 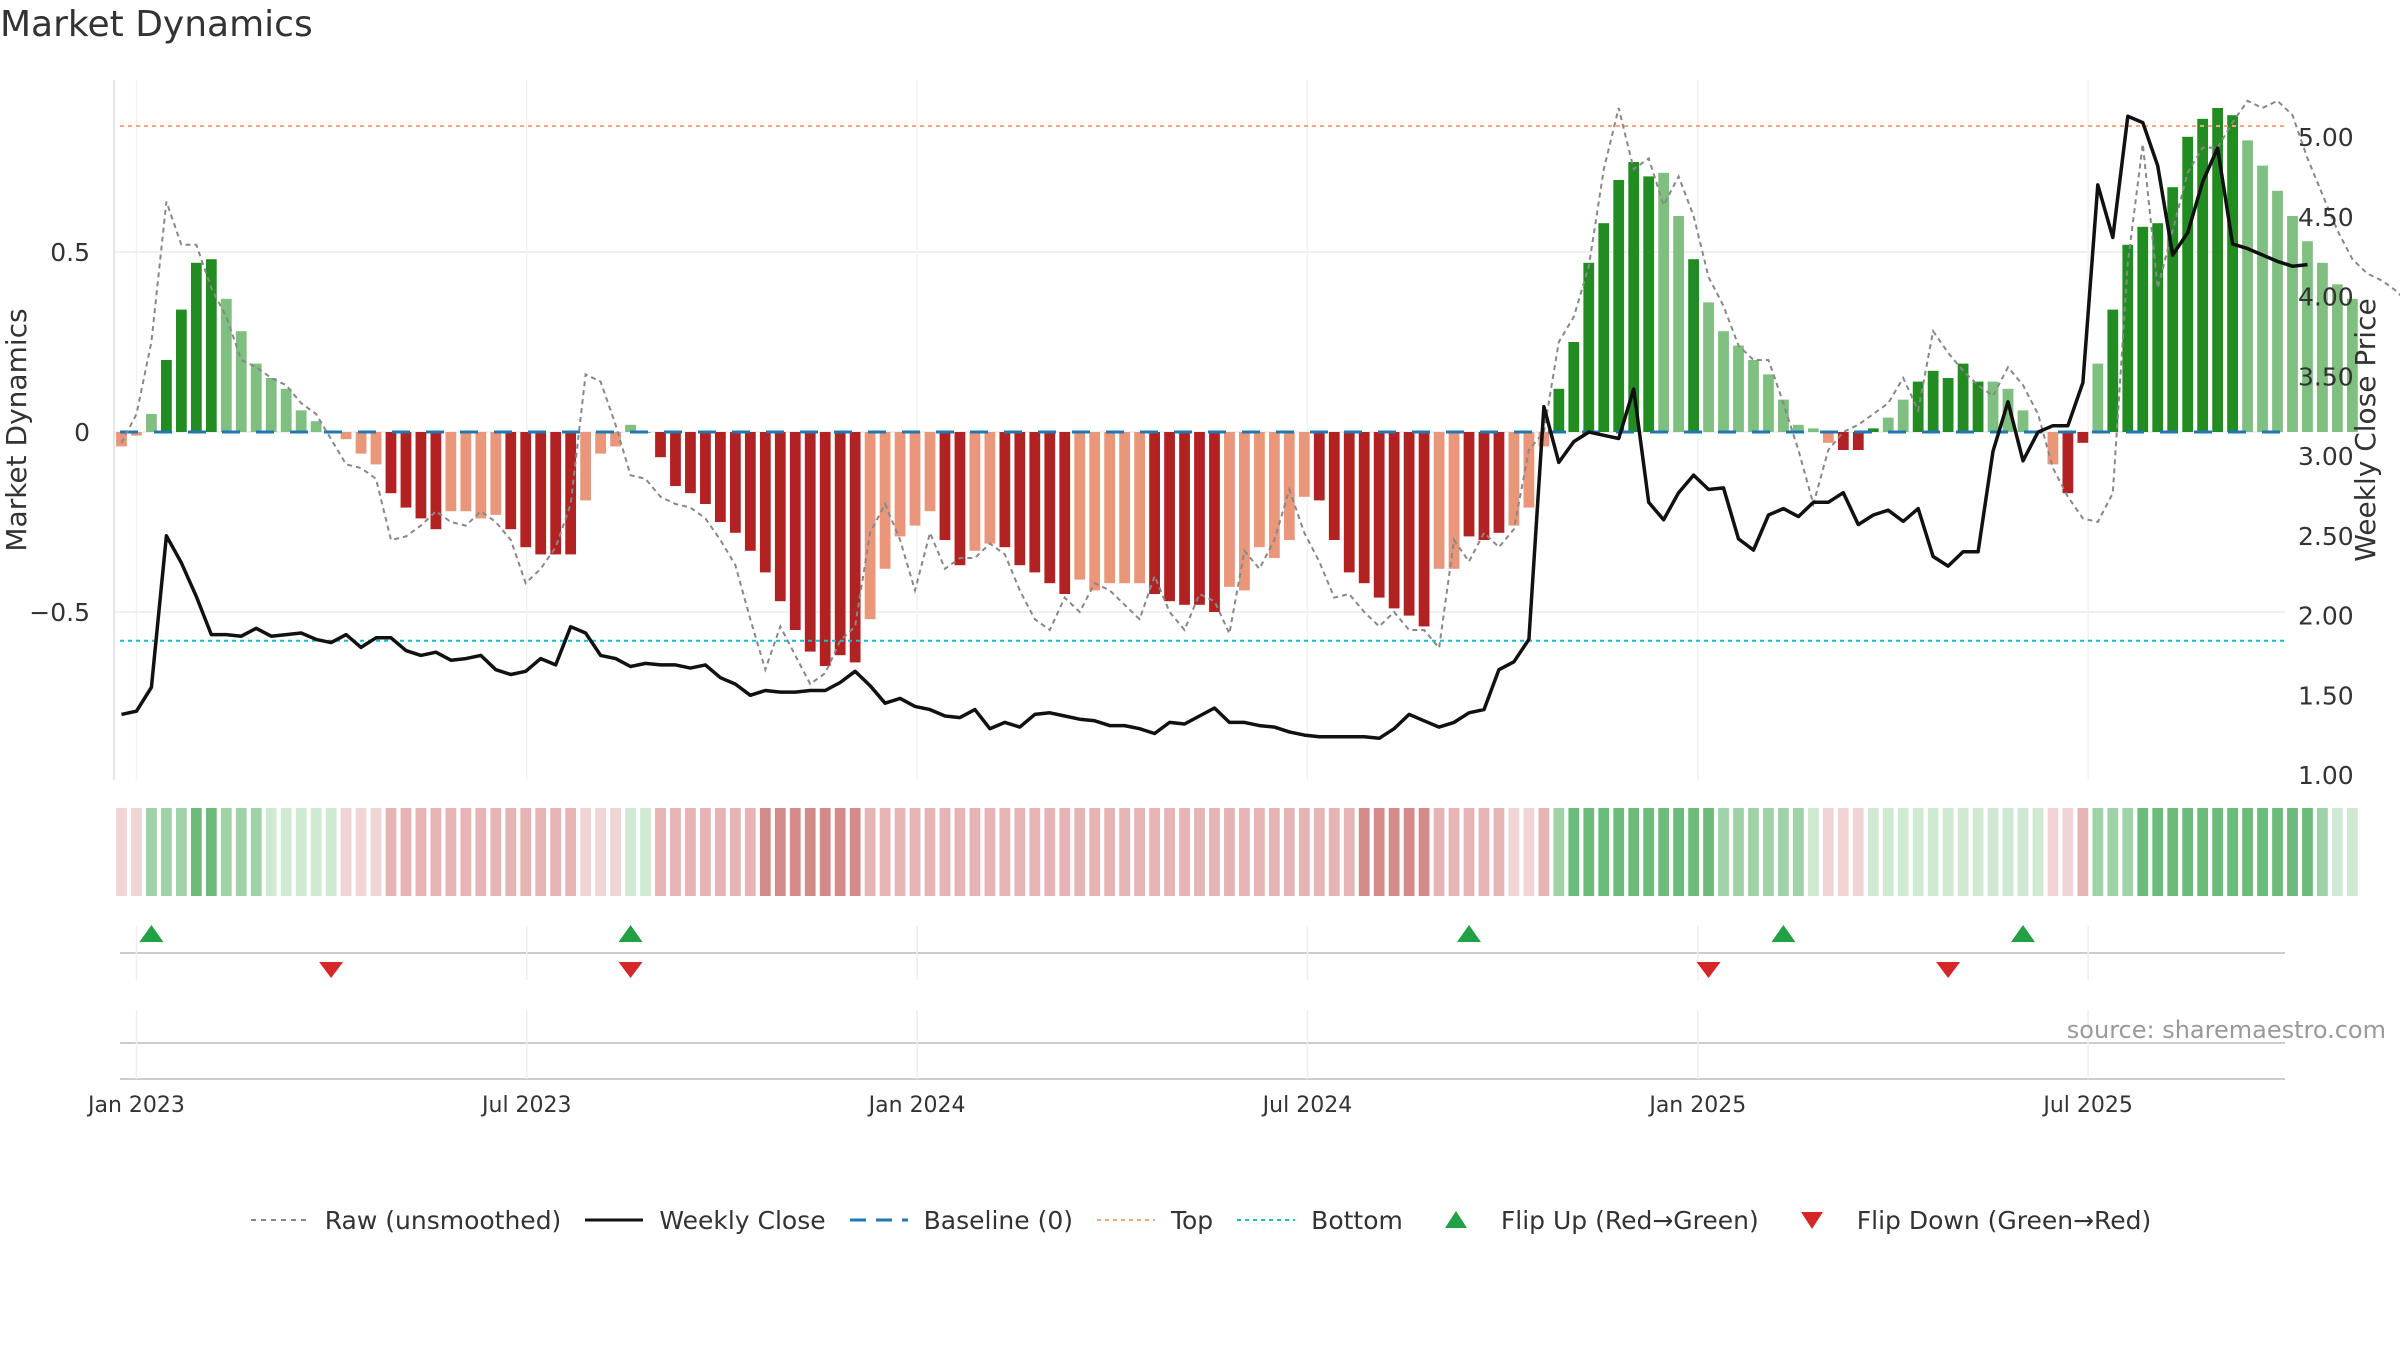 I want to click on legend-baseline-swatch, so click(x=878, y=1220).